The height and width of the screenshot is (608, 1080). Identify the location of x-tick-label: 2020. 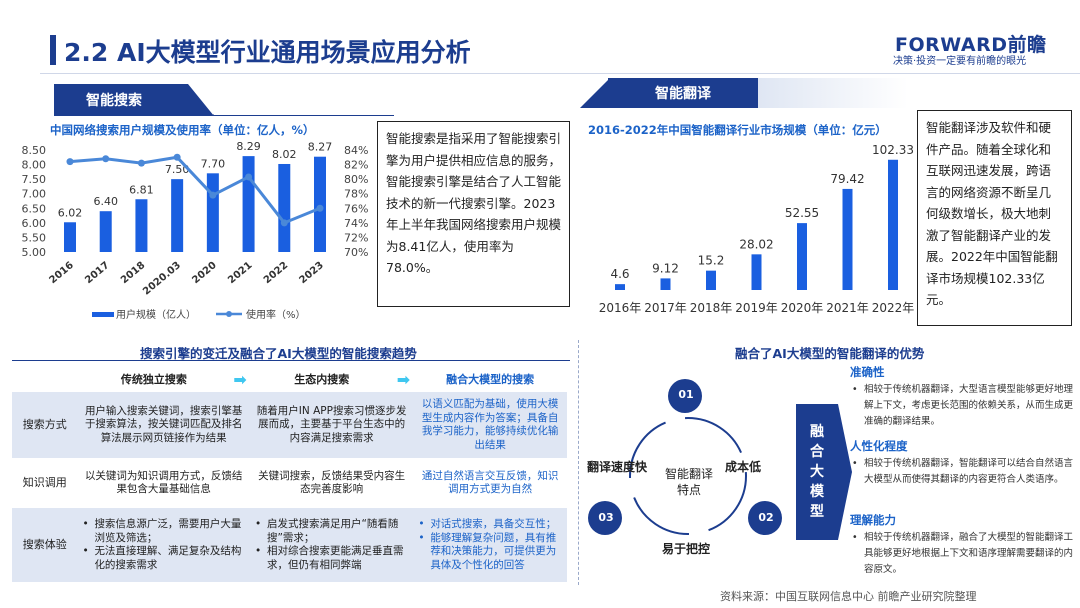
(204, 273).